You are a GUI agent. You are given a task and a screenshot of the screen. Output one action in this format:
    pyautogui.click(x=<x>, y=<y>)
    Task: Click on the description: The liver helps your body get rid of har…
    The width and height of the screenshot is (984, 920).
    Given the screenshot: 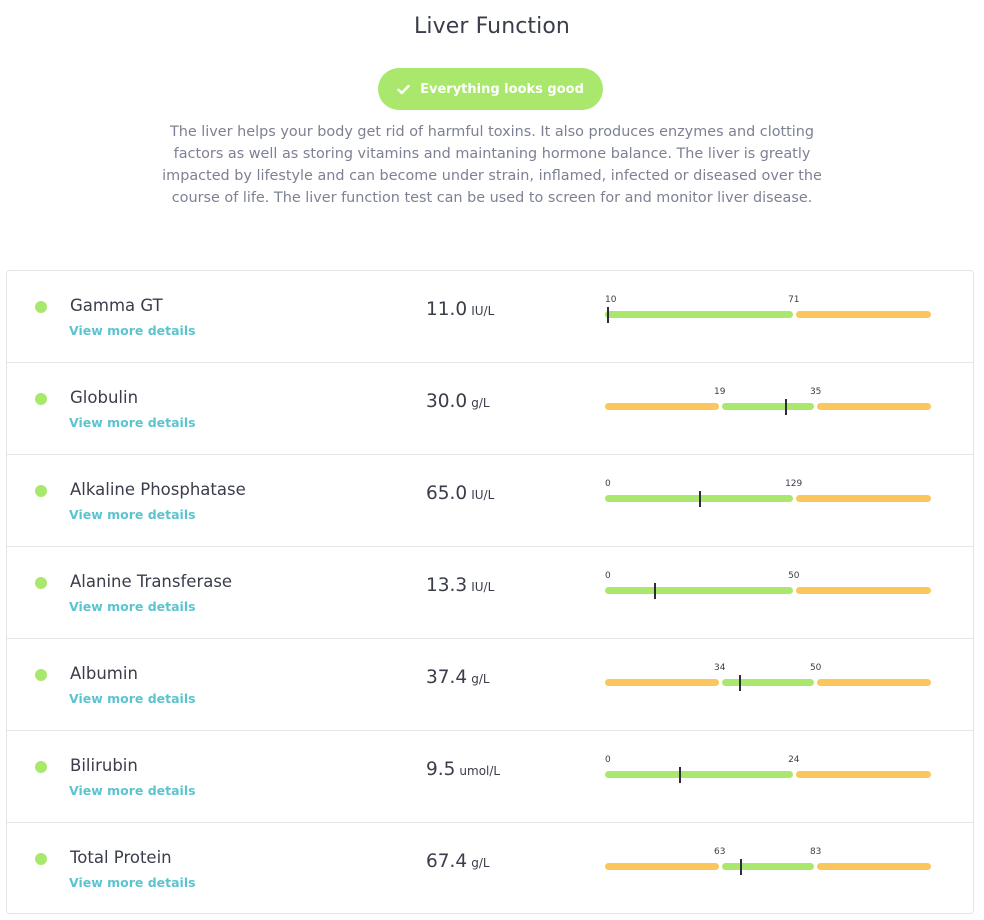 What is the action you would take?
    pyautogui.click(x=492, y=165)
    